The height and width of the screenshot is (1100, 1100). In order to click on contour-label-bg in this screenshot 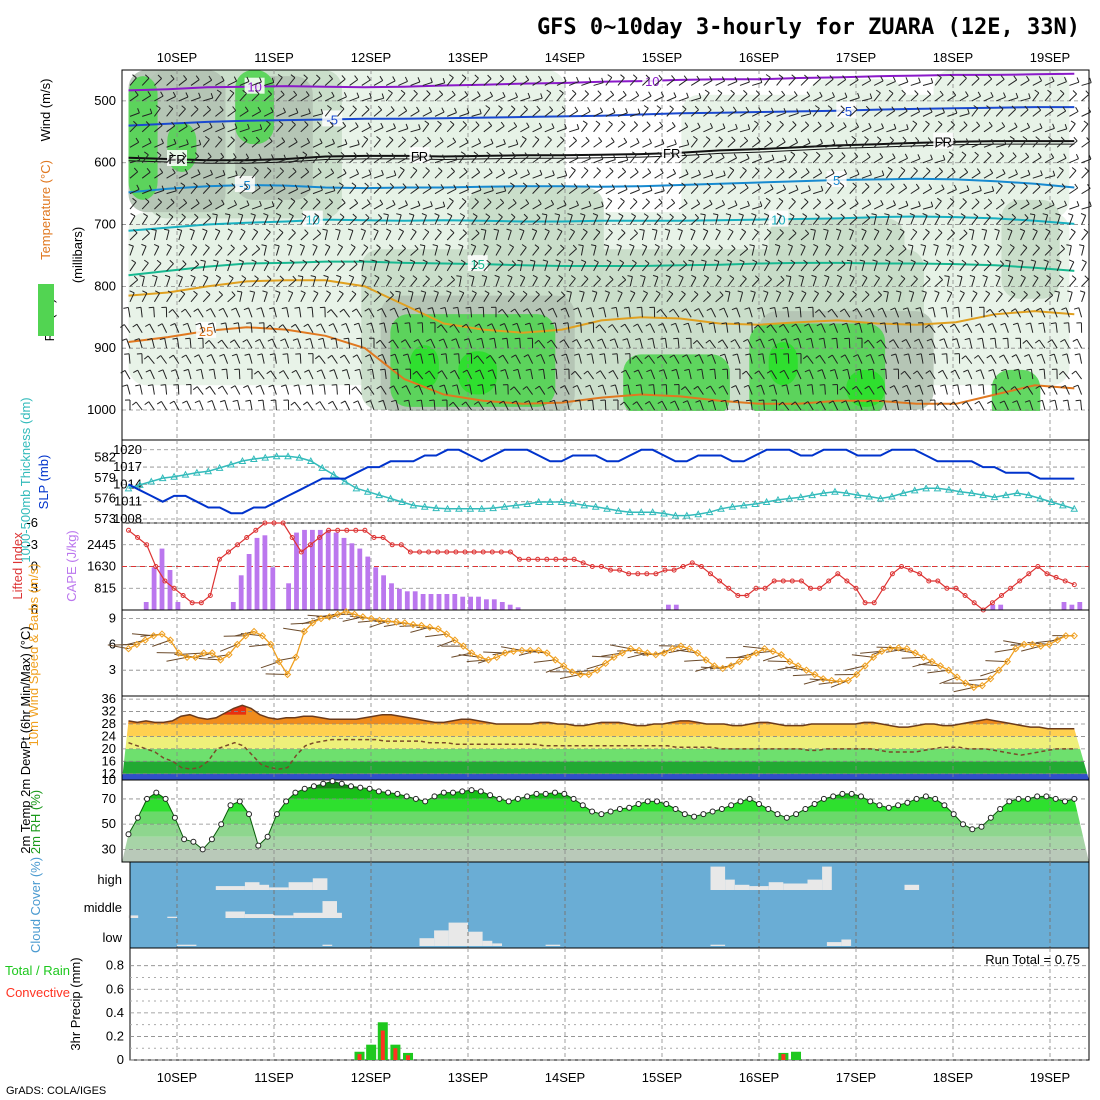, I will do `click(671, 151)`.